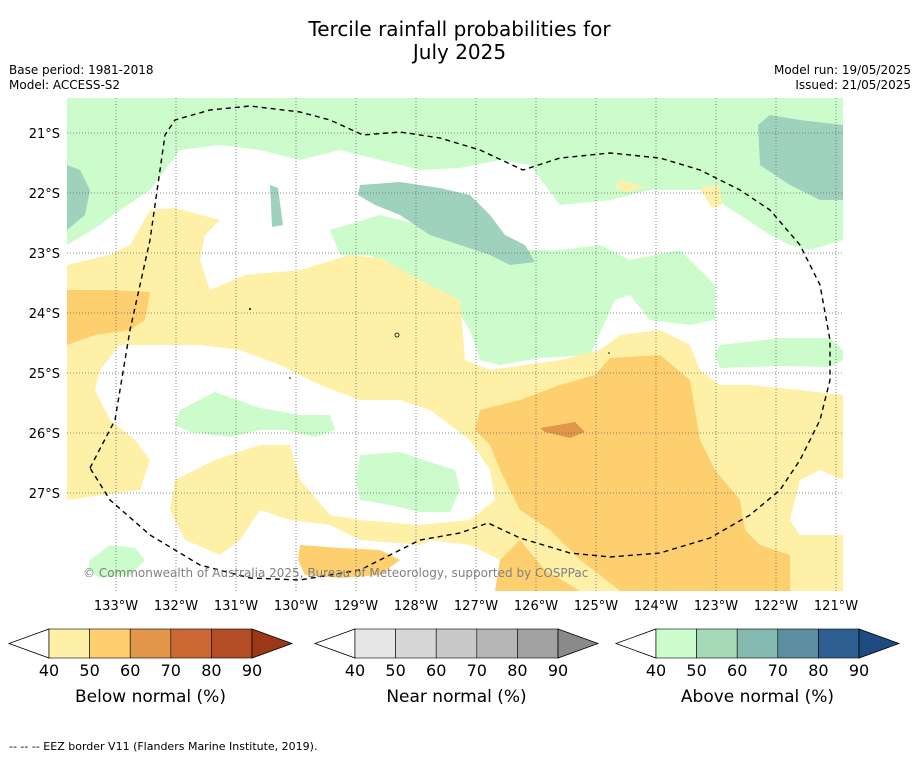 The height and width of the screenshot is (758, 919). Describe the element at coordinates (711, 196) in the screenshot. I see `below-normal-40-patch-northeast` at that location.